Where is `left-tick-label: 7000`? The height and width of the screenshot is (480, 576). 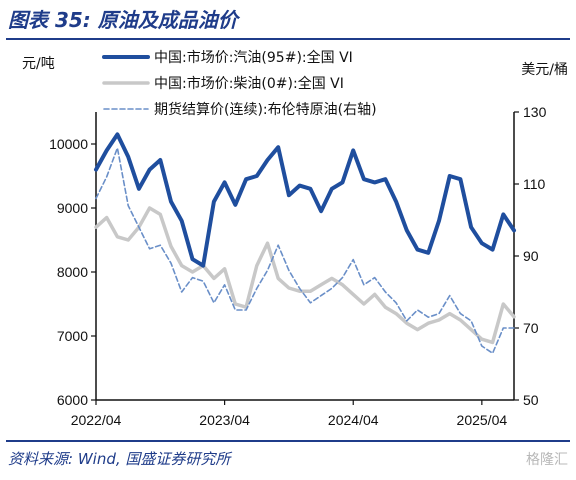 left-tick-label: 7000 is located at coordinates (72, 336).